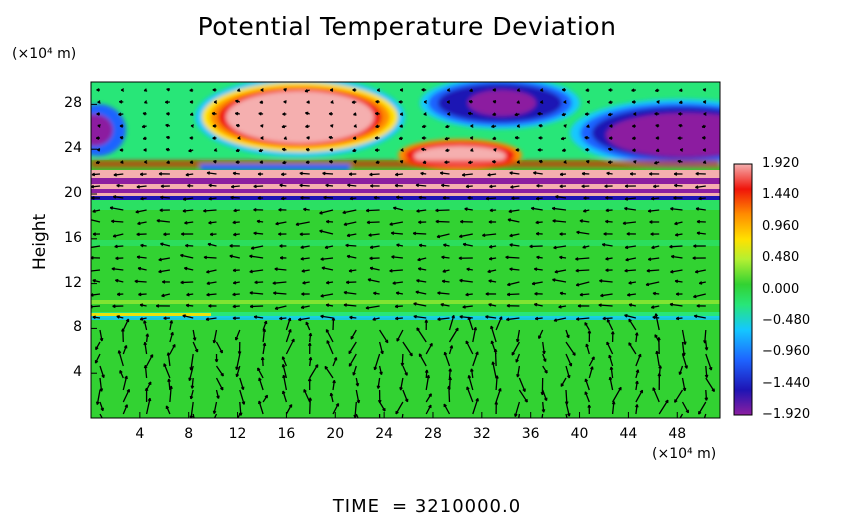 The image size is (854, 519). Describe the element at coordinates (786, 383) in the screenshot. I see `colorbar-tick-label: −1.440` at that location.